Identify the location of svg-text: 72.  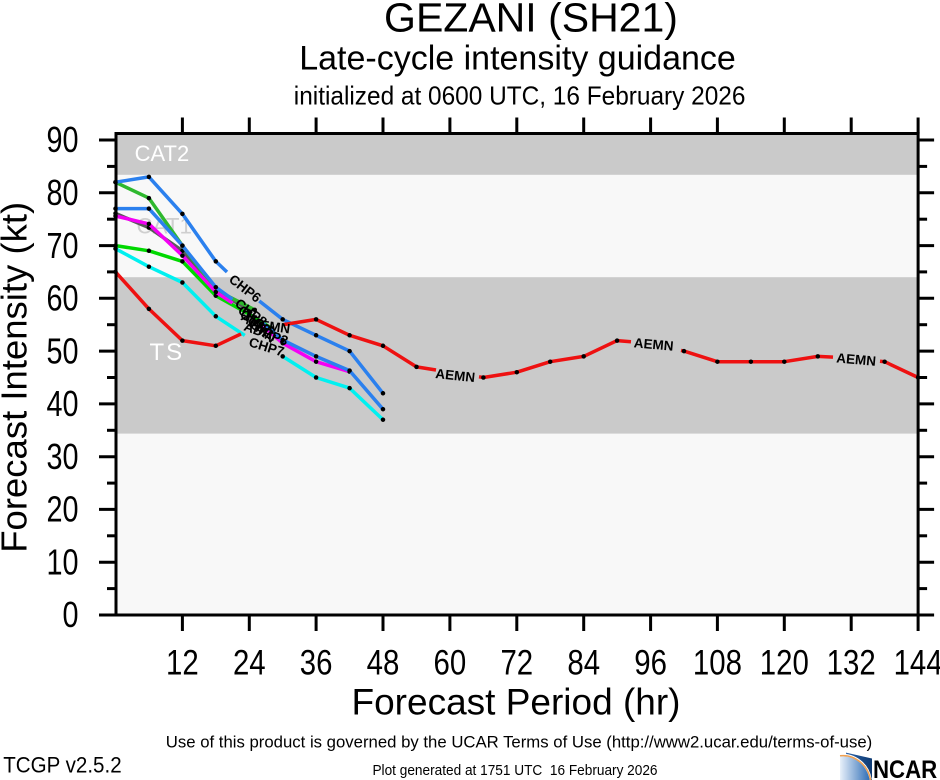
(516, 662).